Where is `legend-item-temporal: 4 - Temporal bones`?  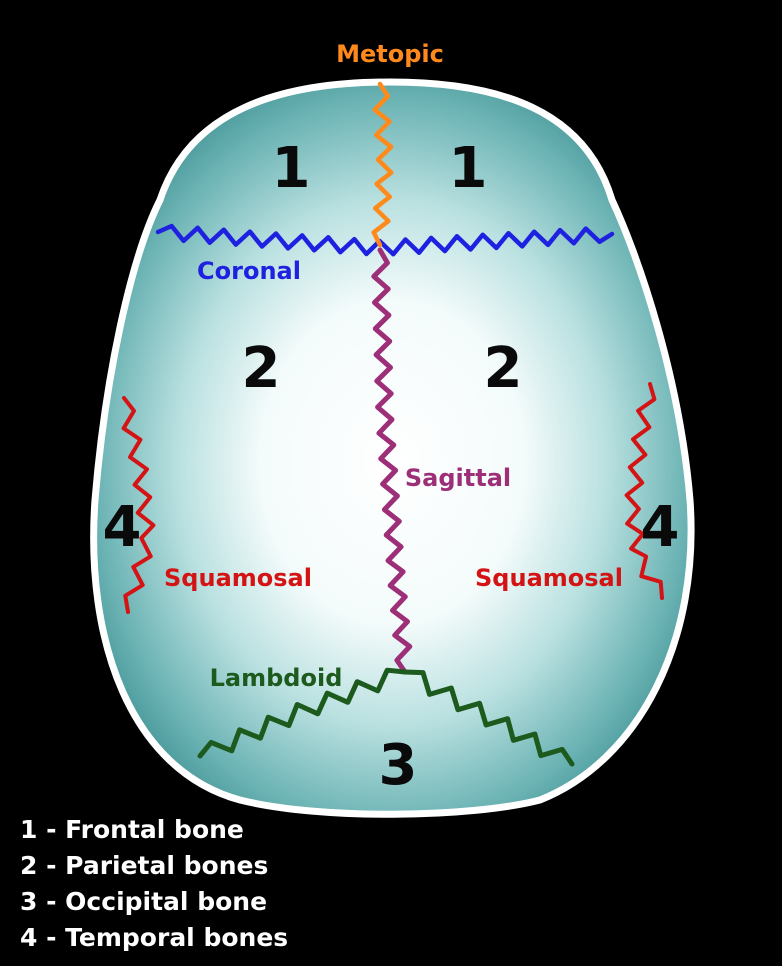 legend-item-temporal: 4 - Temporal bones is located at coordinates (154, 938).